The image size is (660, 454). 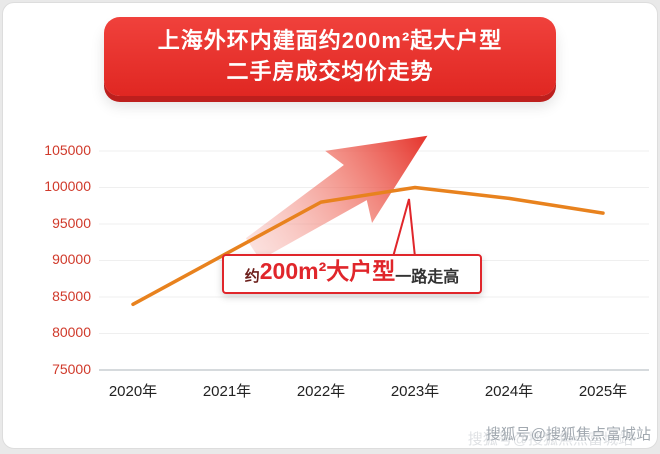 What do you see at coordinates (321, 391) in the screenshot?
I see `x-tick-label: 2022年` at bounding box center [321, 391].